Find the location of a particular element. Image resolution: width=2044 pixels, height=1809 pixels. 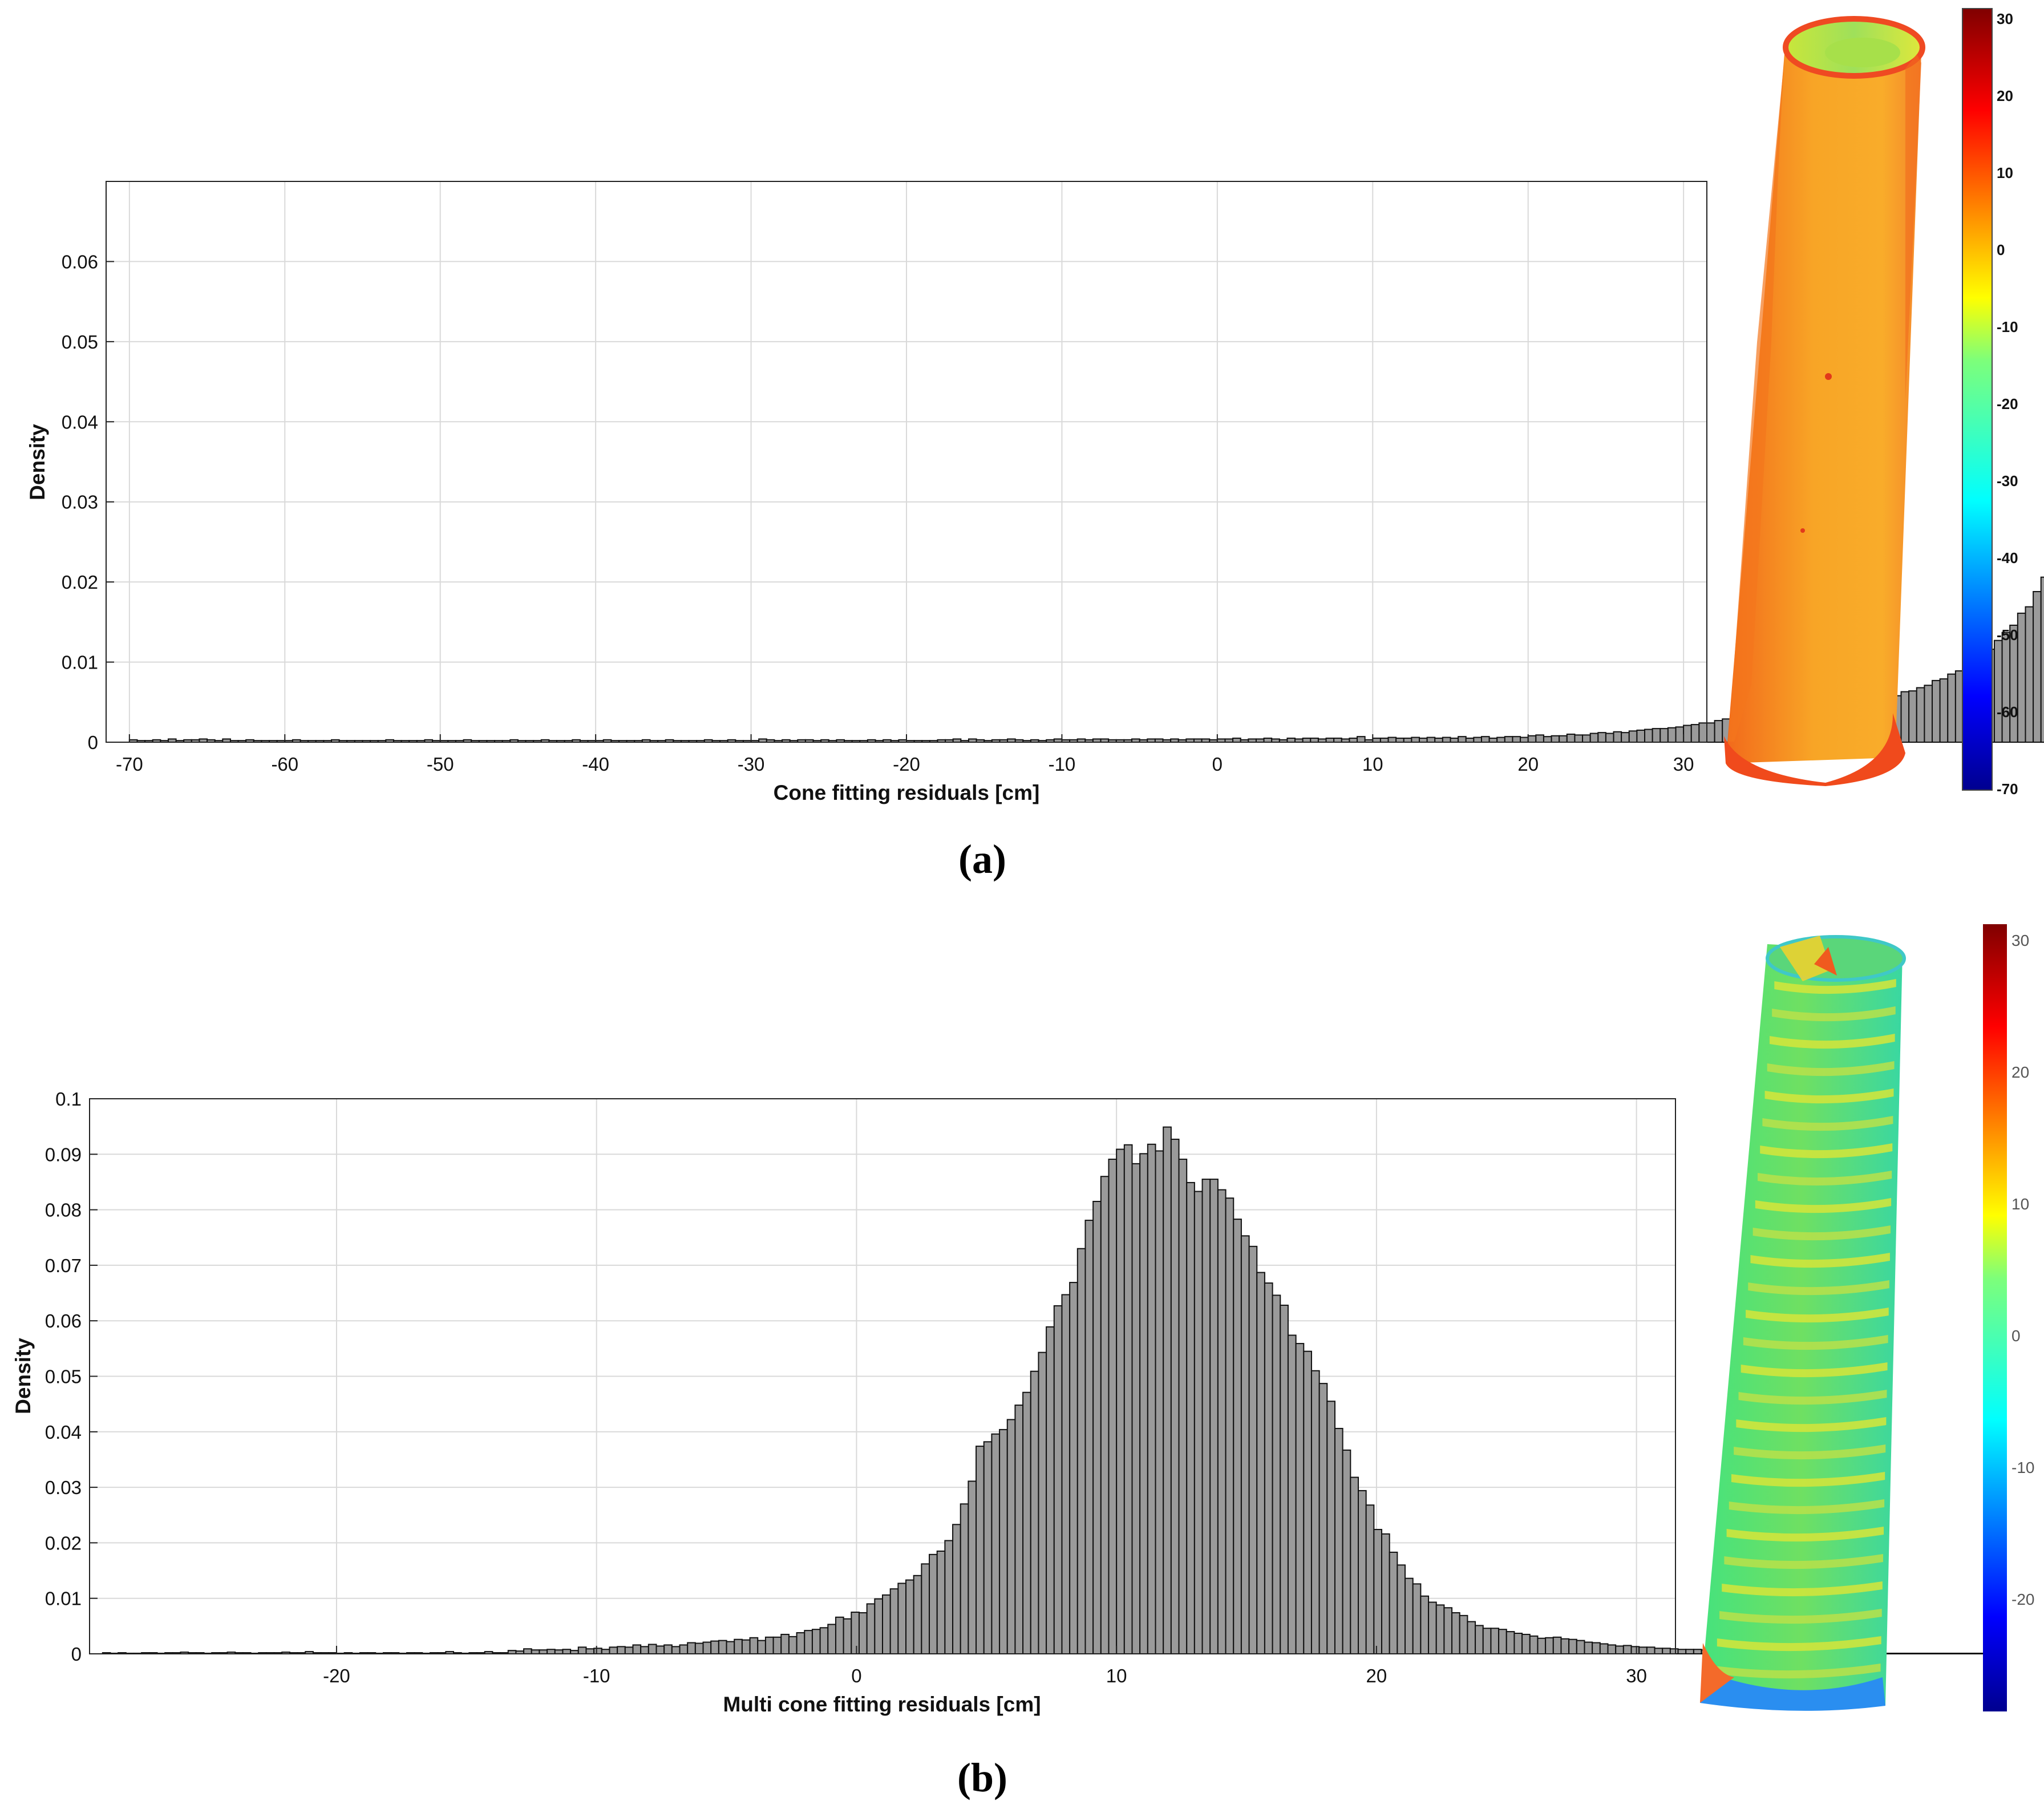

y-tick-label: 0.03 is located at coordinates (80, 502).